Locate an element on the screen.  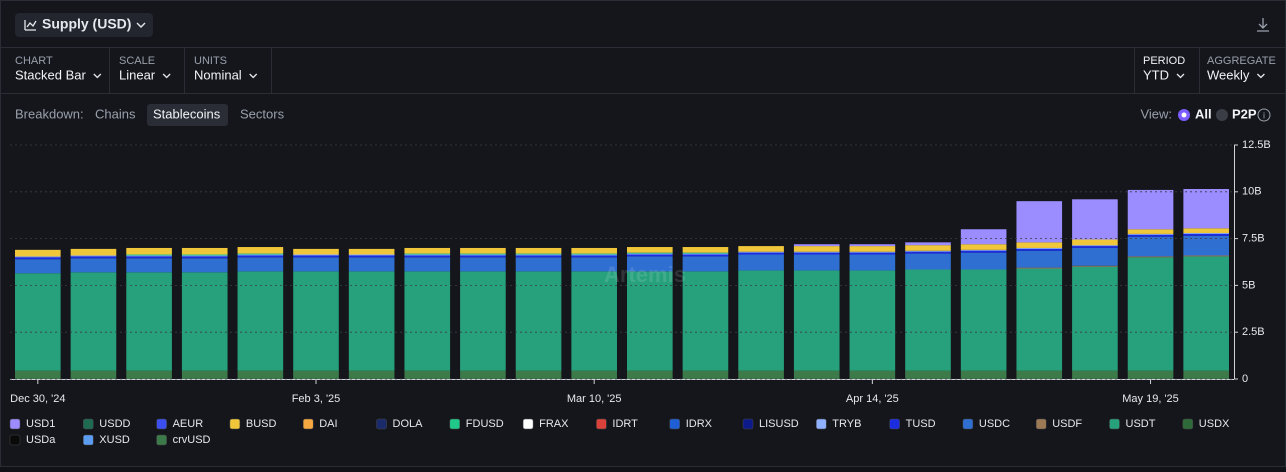
control-label: PERIOD is located at coordinates (1164, 61).